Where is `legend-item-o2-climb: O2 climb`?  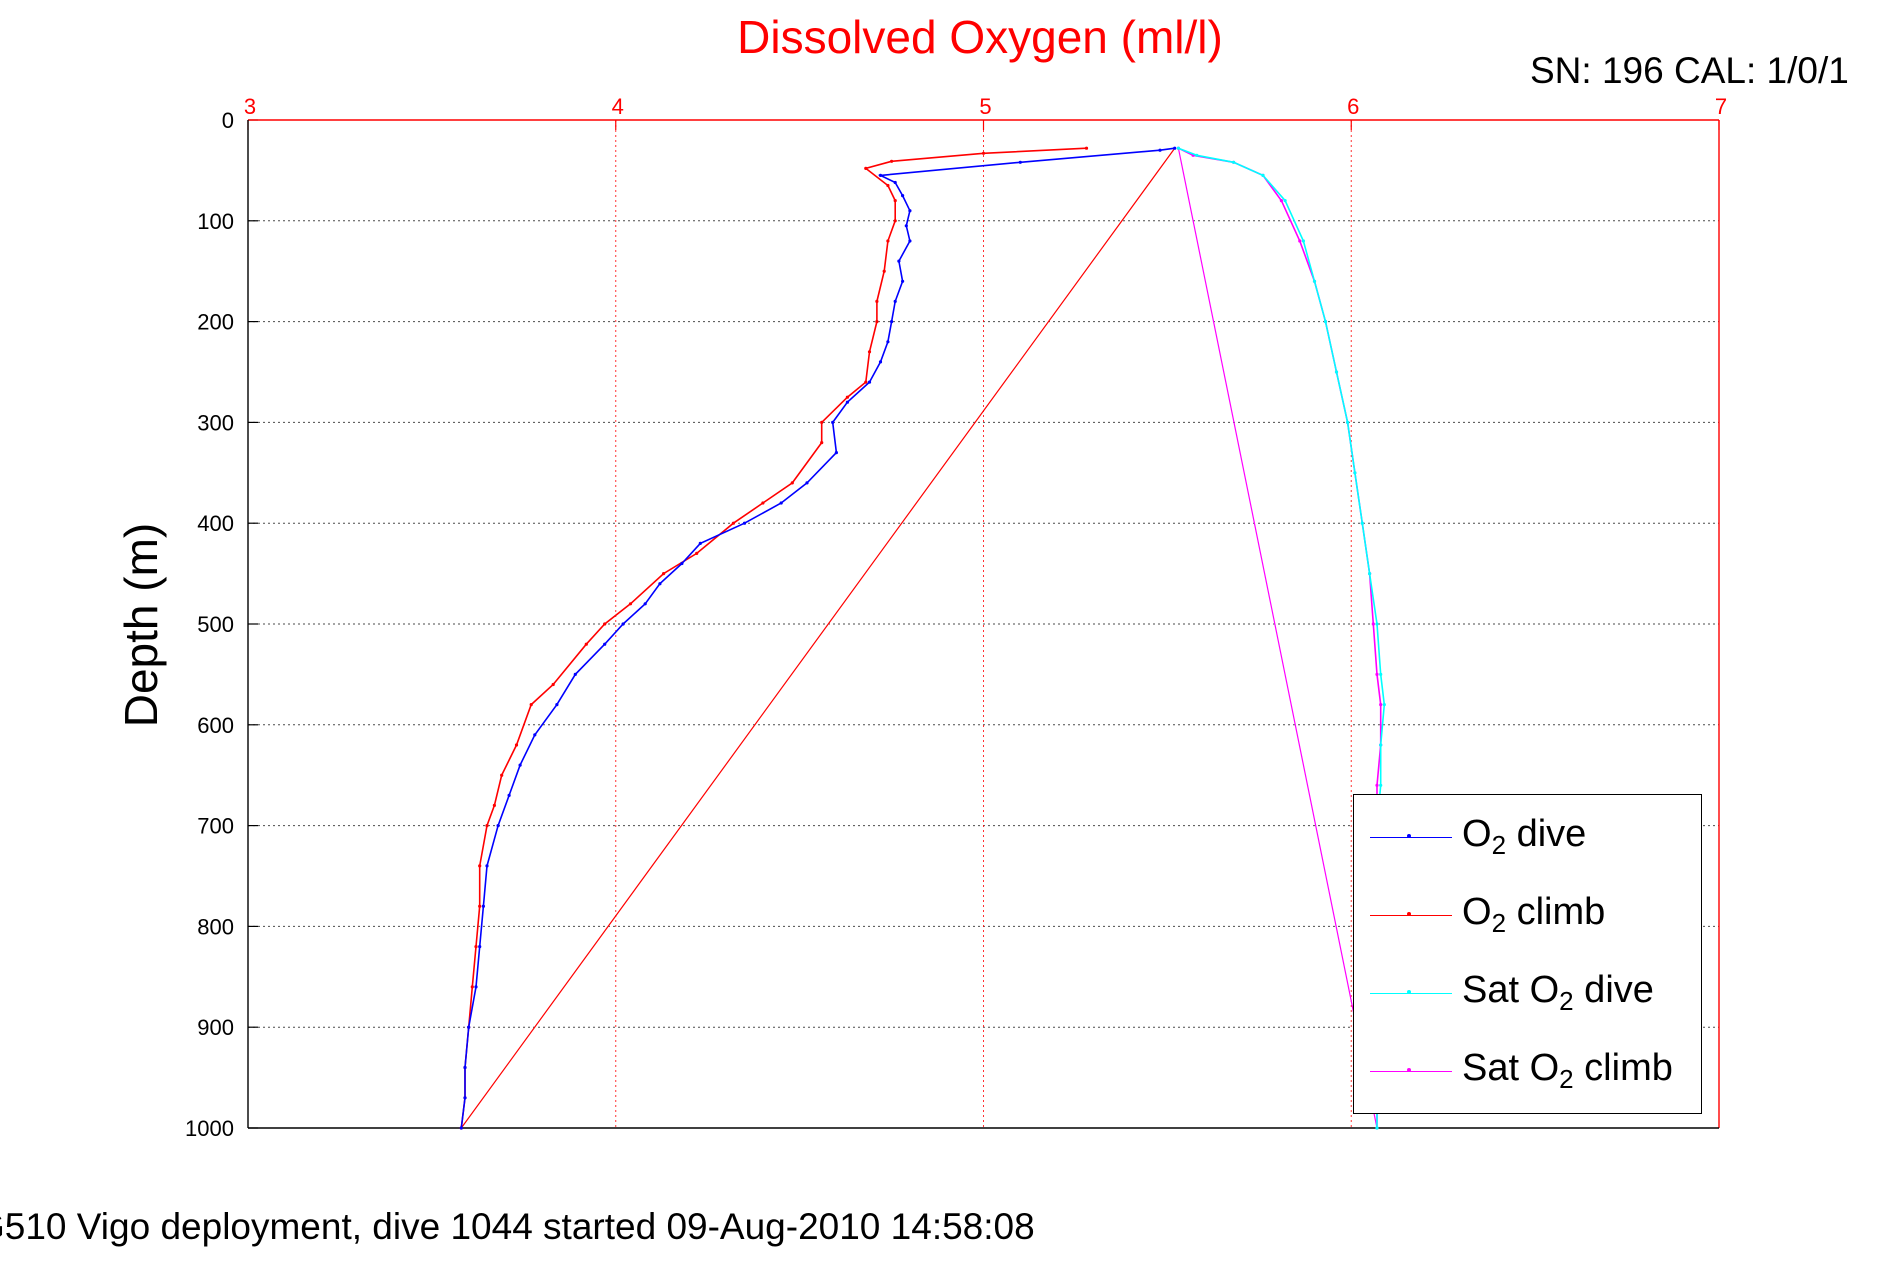 legend-item-o2-climb: O2 climb is located at coordinates (1527, 912).